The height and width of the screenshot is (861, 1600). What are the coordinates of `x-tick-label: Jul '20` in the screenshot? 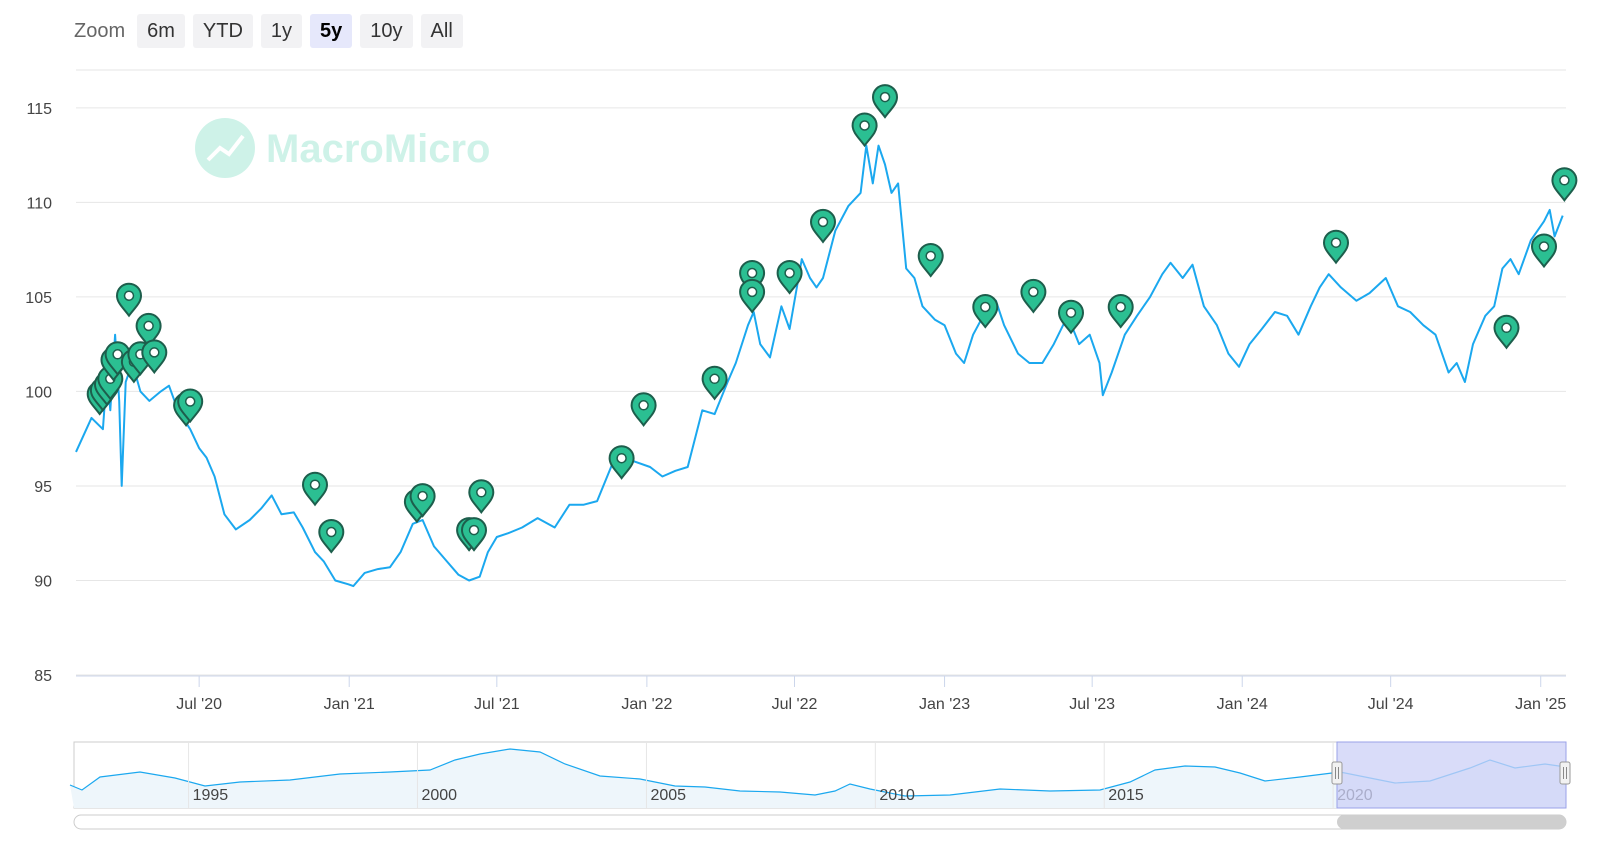 It's located at (199, 704).